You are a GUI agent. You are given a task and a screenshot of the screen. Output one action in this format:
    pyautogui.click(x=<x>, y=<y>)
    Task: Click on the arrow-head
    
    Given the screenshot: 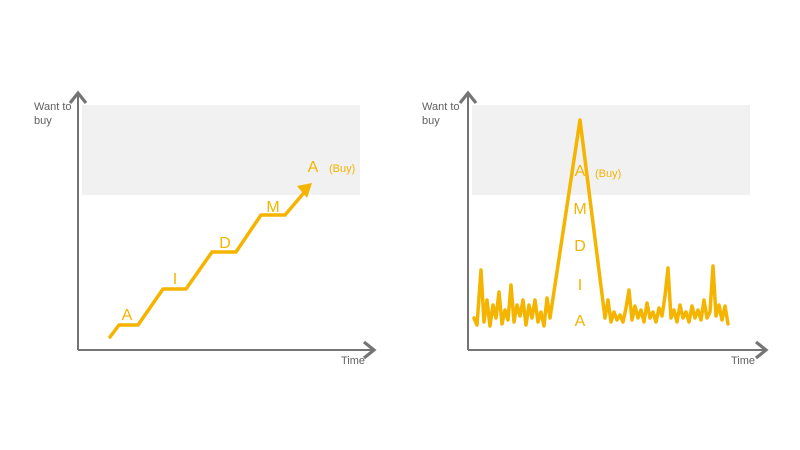 What is the action you would take?
    pyautogui.click(x=304, y=190)
    